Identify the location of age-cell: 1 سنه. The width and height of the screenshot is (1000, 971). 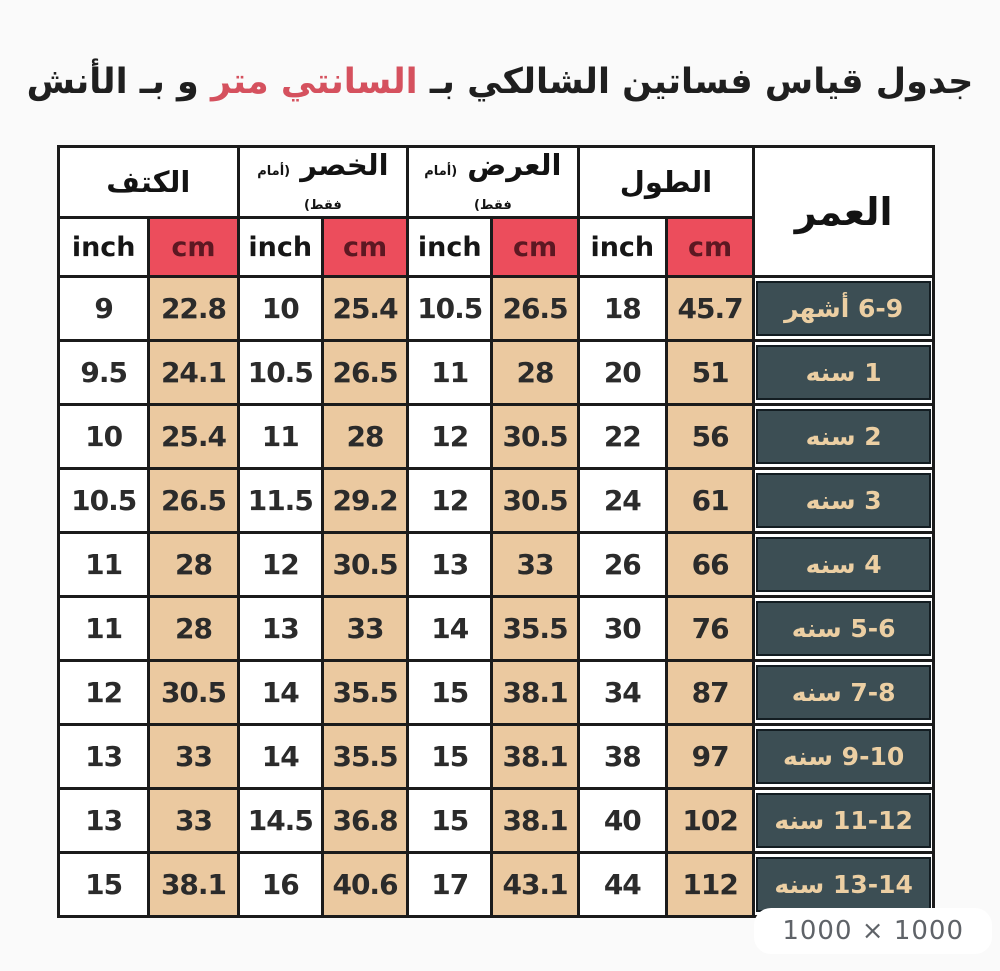
(843, 372).